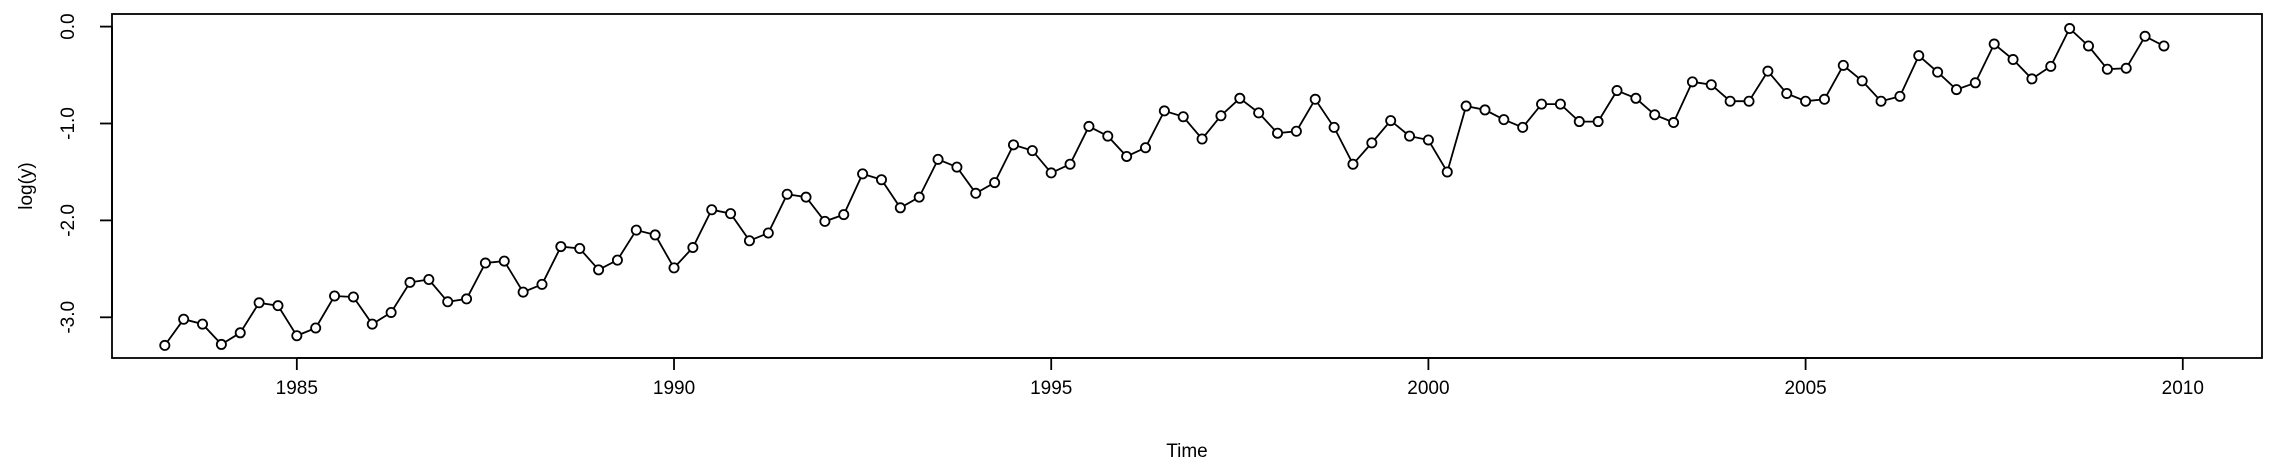 This screenshot has height=464, width=2270. What do you see at coordinates (68, 317) in the screenshot?
I see `y-tick-label: -3.0` at bounding box center [68, 317].